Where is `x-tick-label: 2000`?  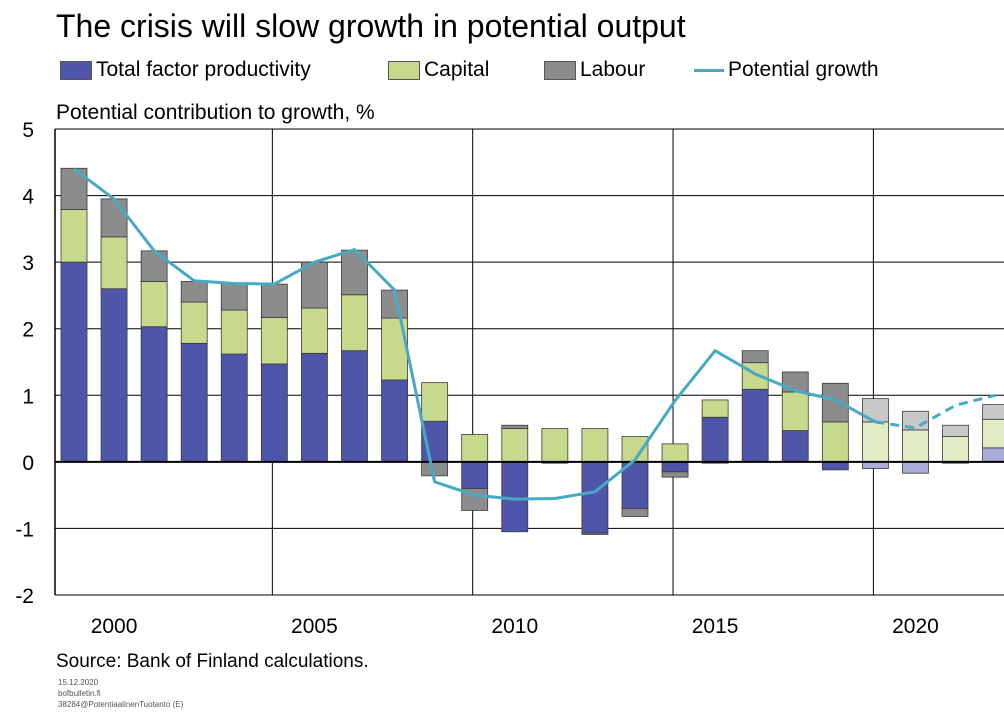
x-tick-label: 2000 is located at coordinates (114, 626).